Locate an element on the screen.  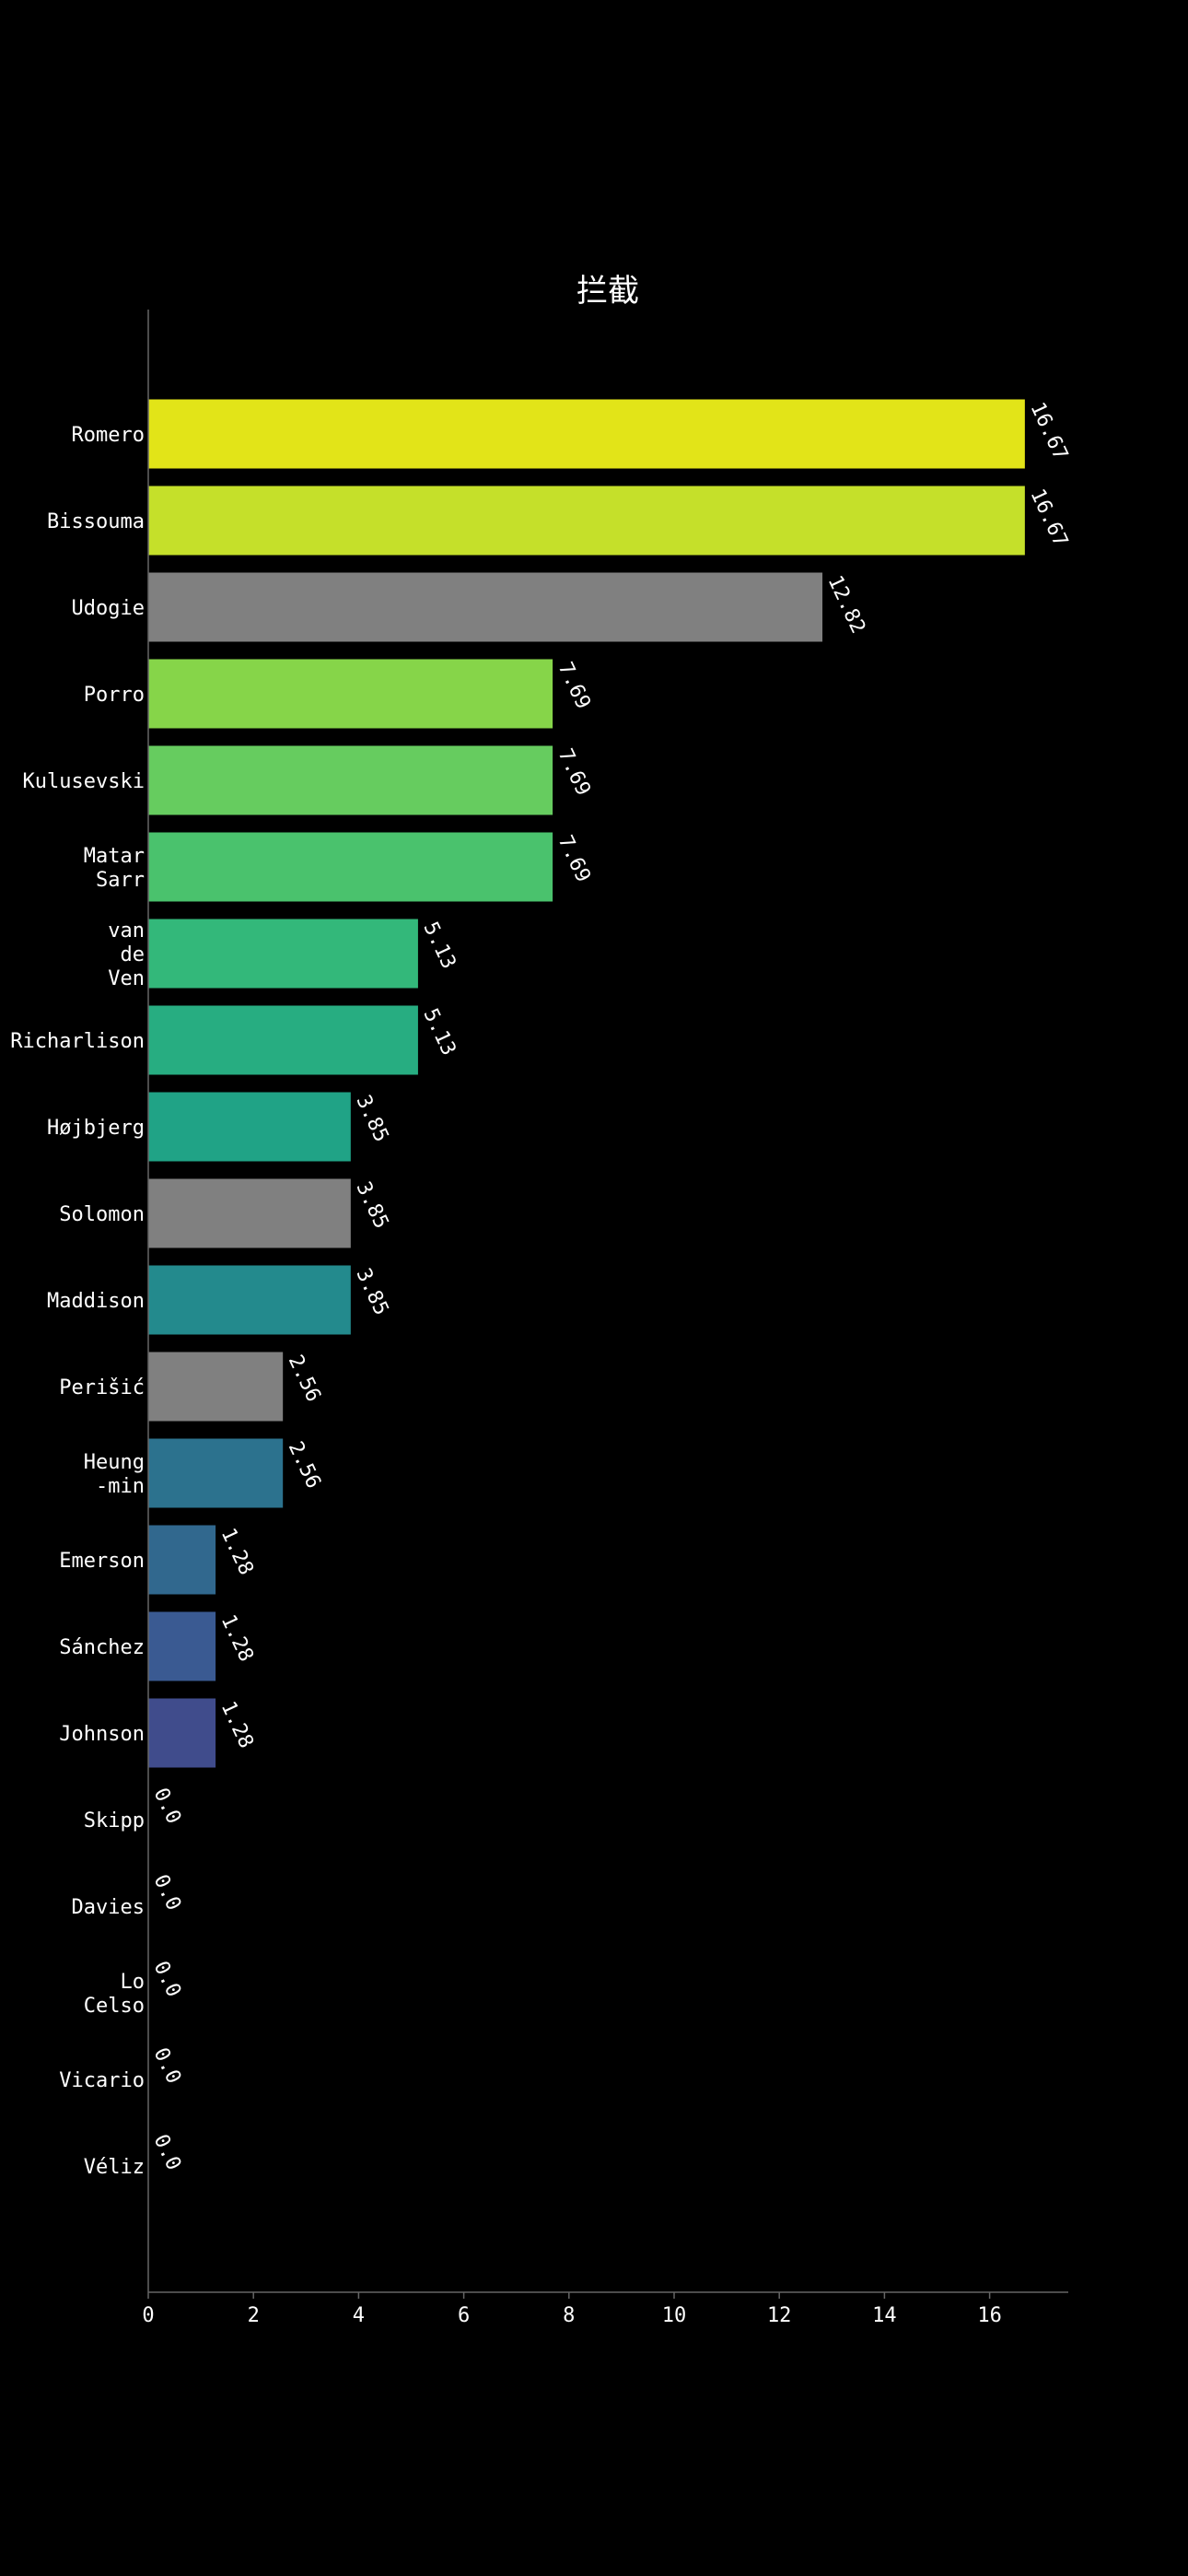
category-label-line: Heung is located at coordinates (114, 1462).